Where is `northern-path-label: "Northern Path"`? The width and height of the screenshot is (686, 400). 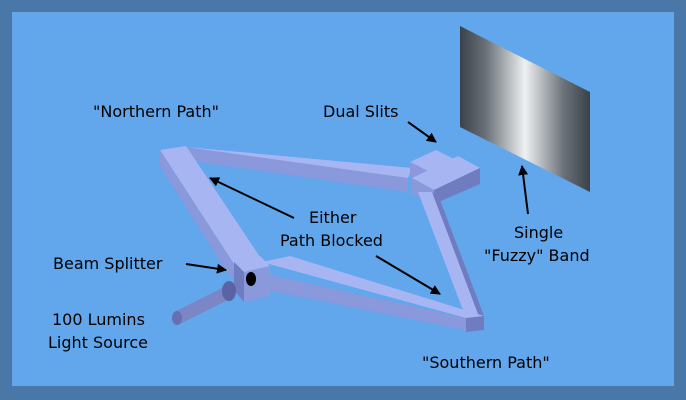 northern-path-label: "Northern Path" is located at coordinates (156, 111).